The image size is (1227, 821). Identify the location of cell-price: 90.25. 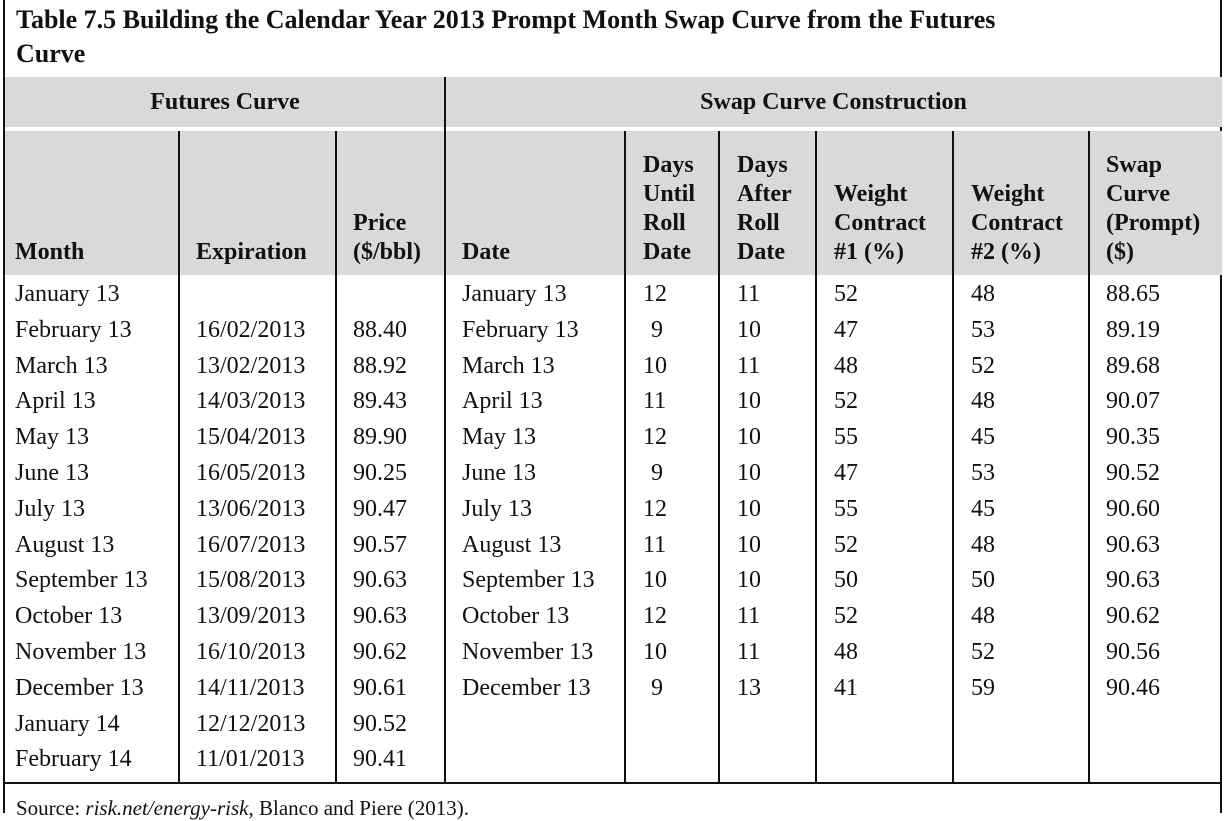
(380, 473).